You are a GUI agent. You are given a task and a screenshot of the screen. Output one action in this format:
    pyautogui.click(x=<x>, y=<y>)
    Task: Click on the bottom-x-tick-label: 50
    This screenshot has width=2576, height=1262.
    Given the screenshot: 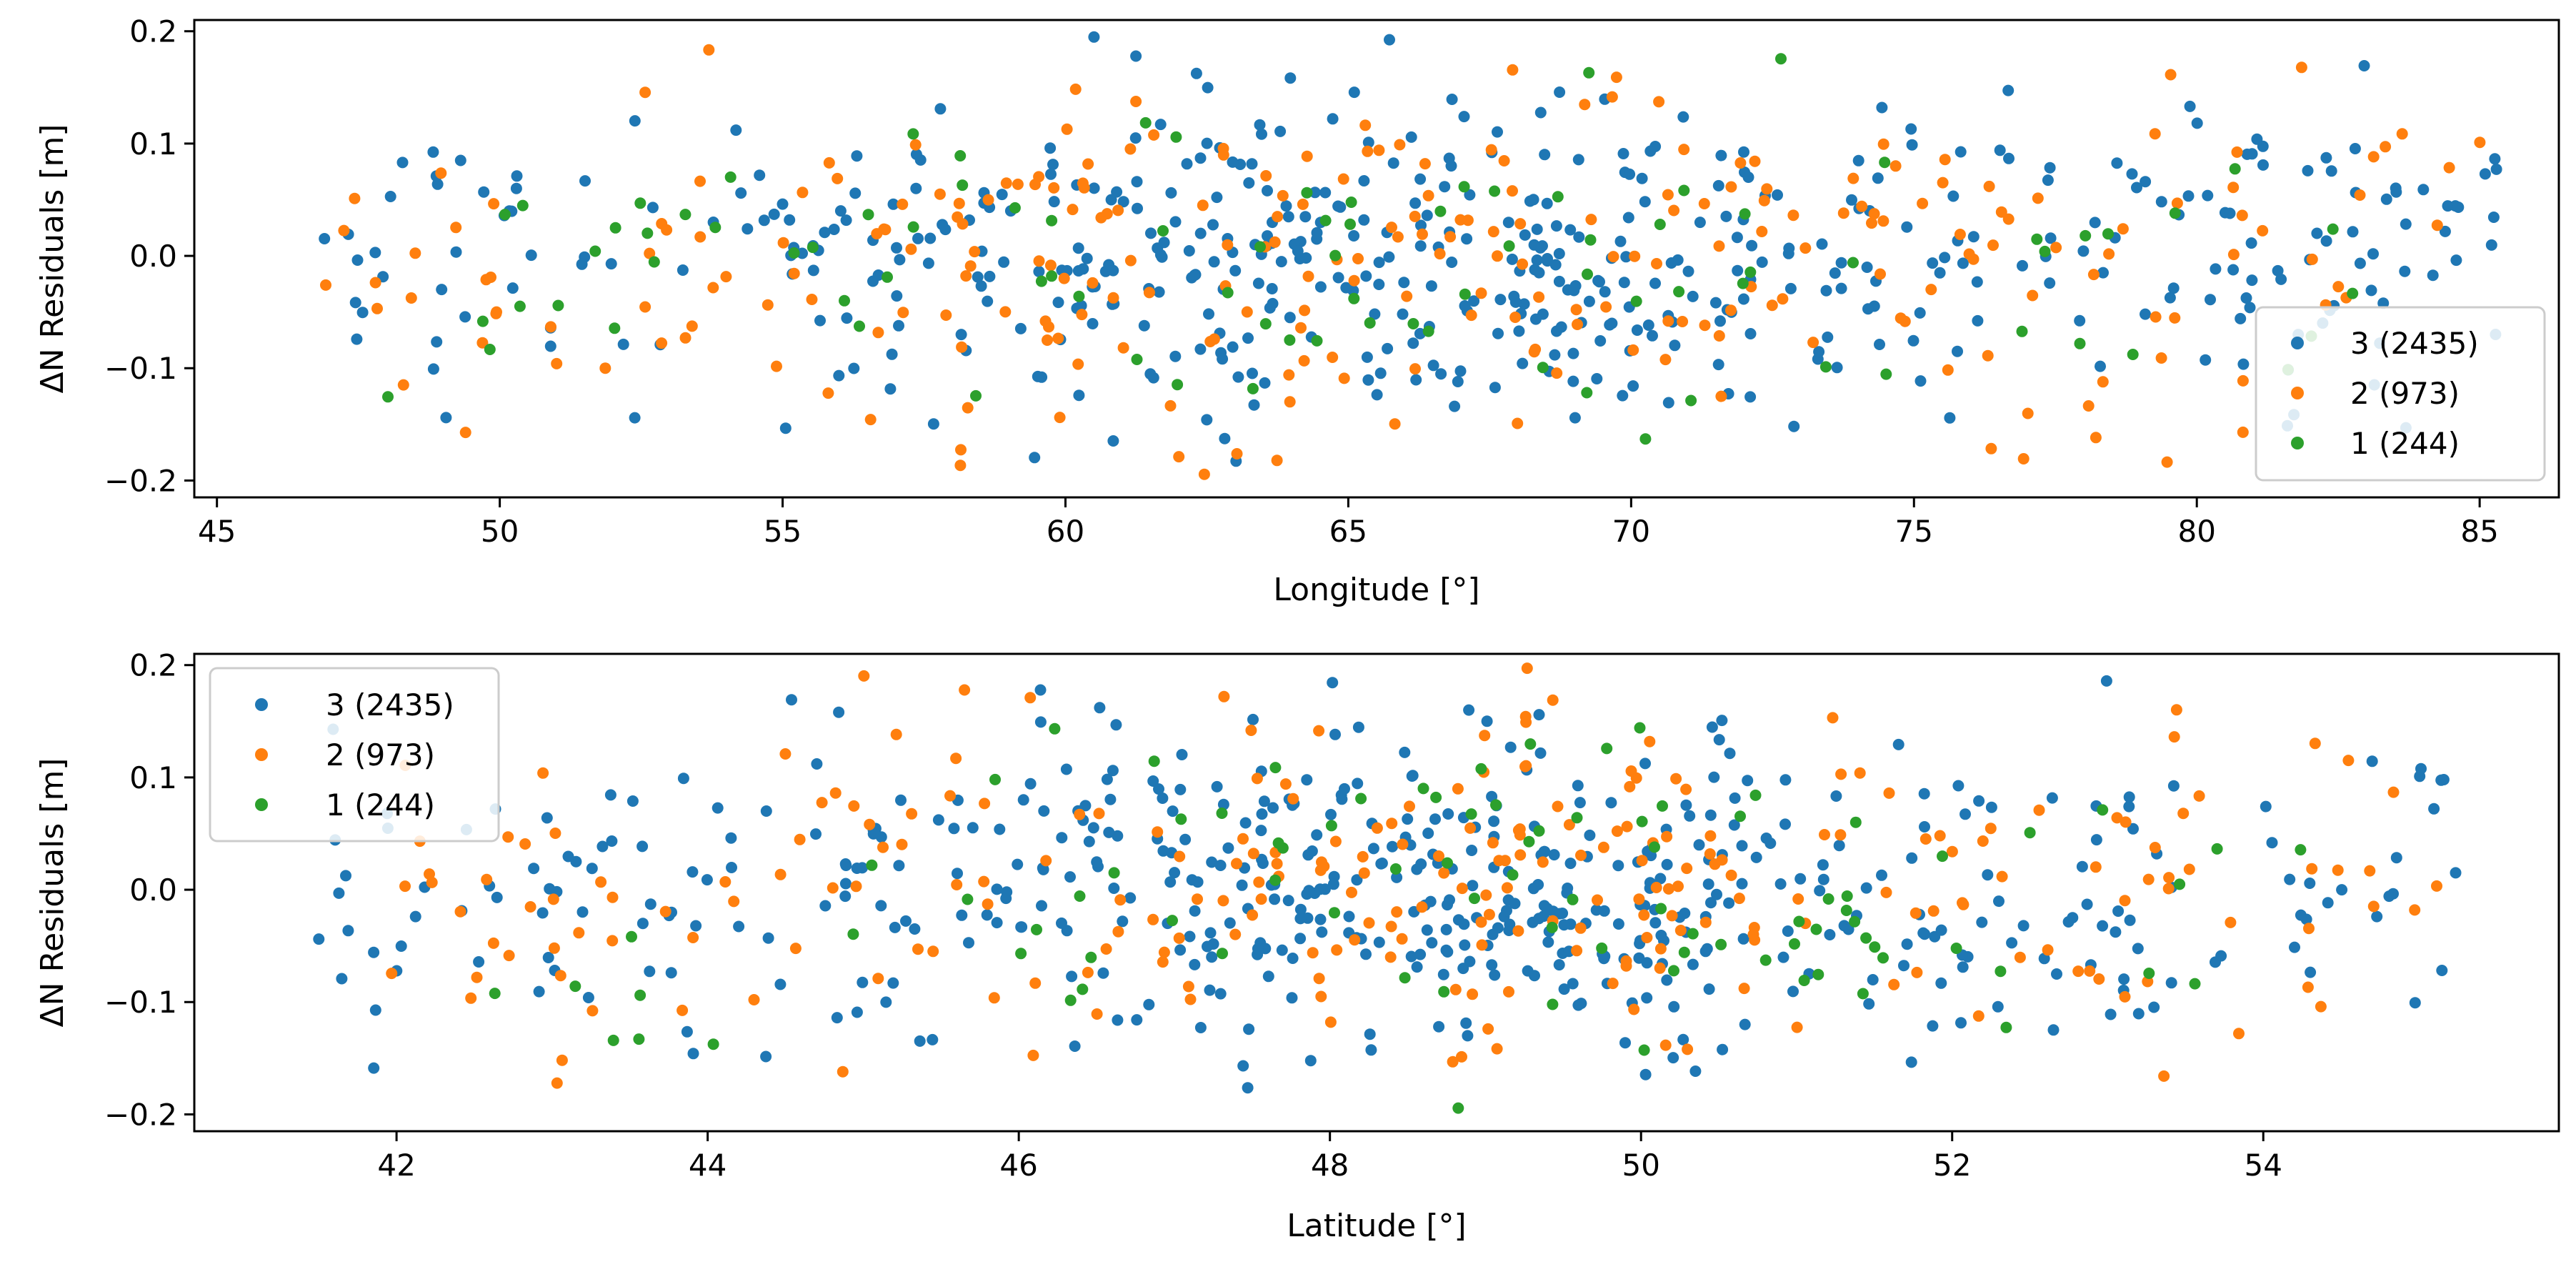 What is the action you would take?
    pyautogui.click(x=1640, y=1165)
    